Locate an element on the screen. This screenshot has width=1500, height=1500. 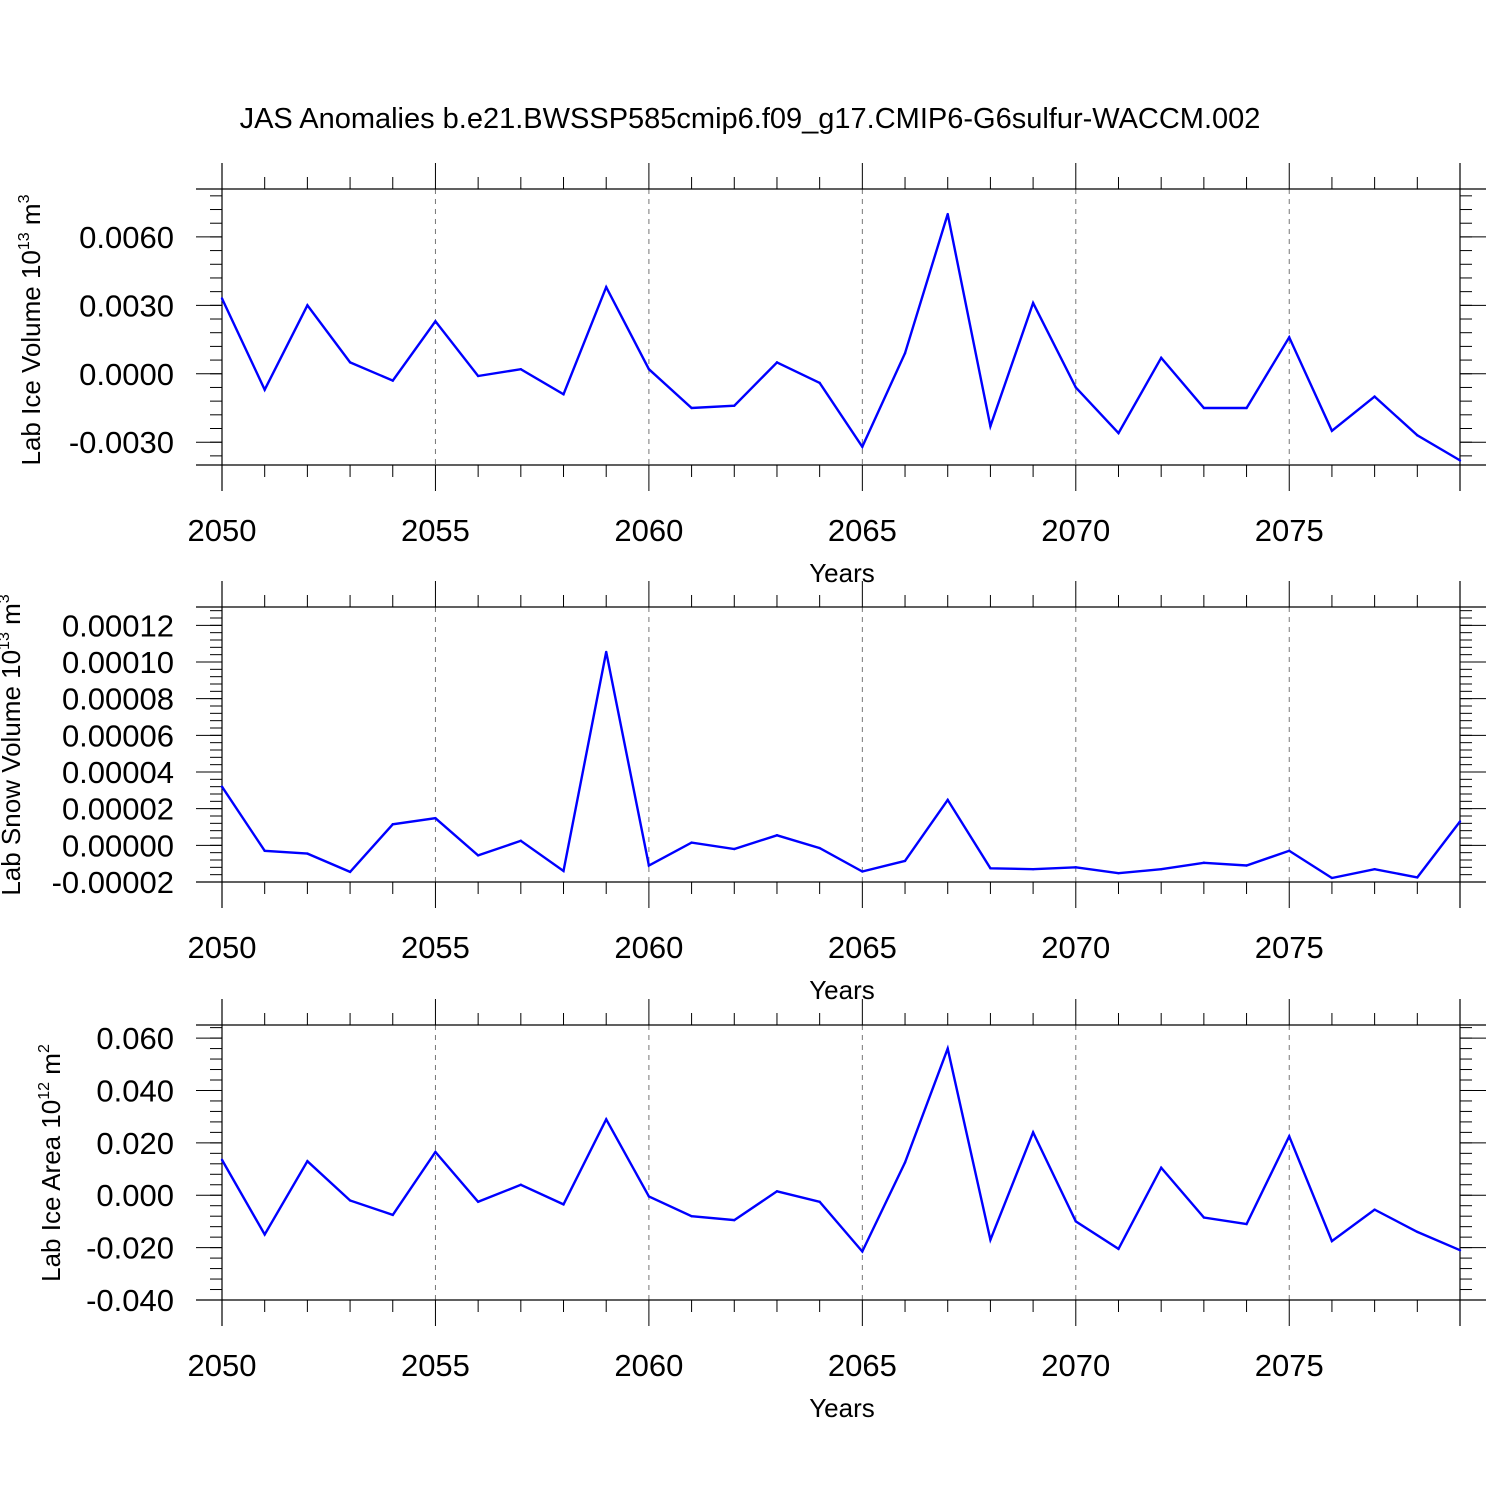
y-tick-label: 0.00012 is located at coordinates (118, 625).